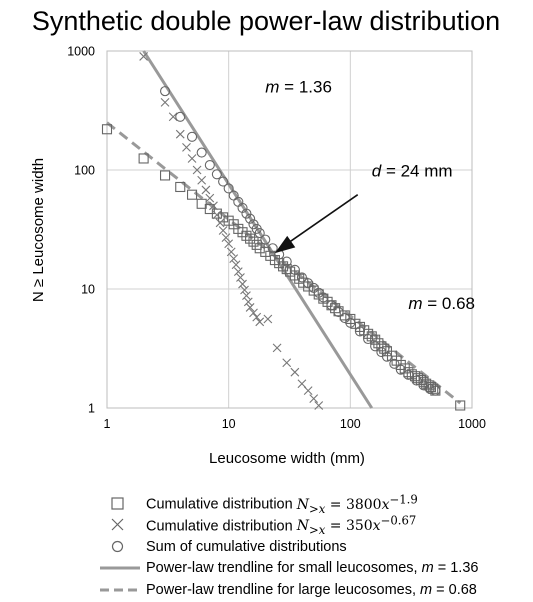  What do you see at coordinates (81, 52) in the screenshot?
I see `y-tick-label: 1000` at bounding box center [81, 52].